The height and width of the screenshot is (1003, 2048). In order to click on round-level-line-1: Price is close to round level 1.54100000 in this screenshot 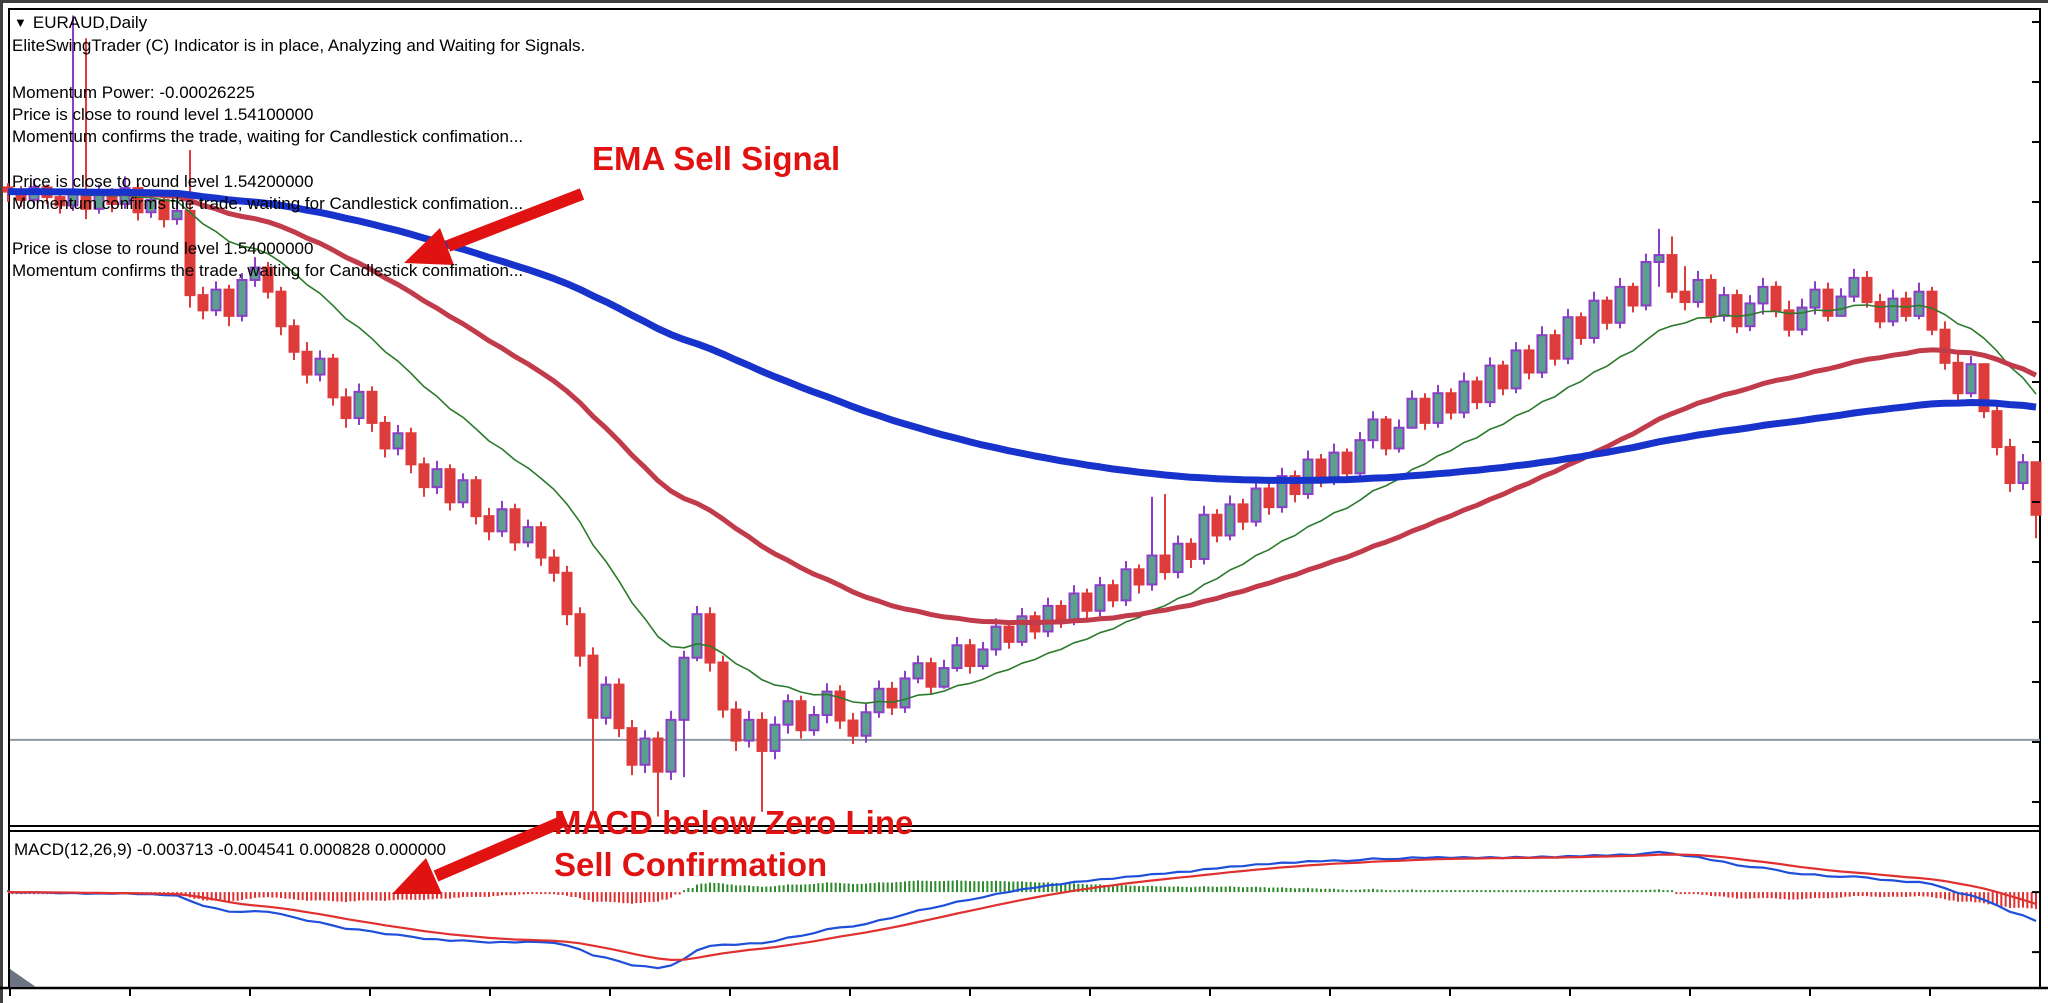, I will do `click(163, 114)`.